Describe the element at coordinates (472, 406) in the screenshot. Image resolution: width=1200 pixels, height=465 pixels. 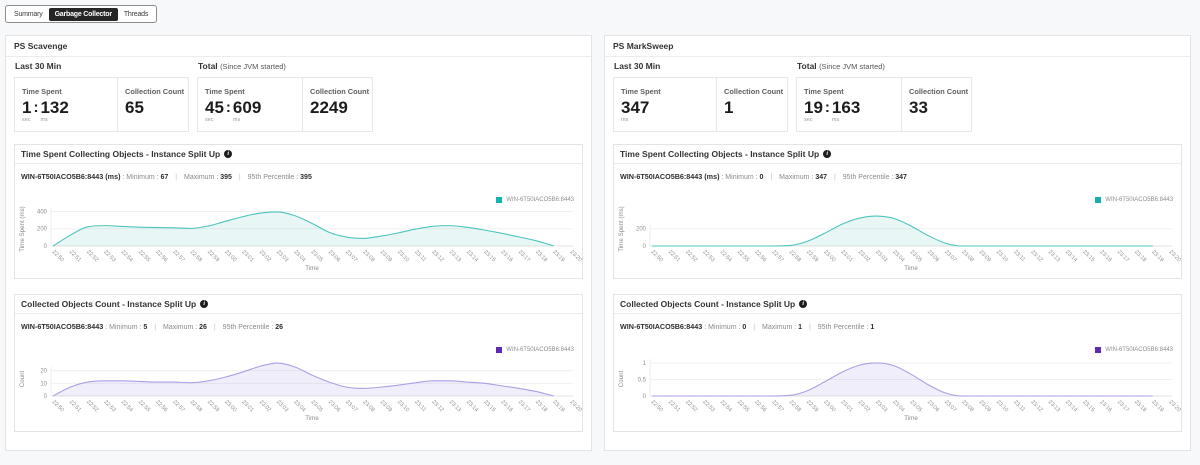
I see `svg-text: 23:14` at that location.